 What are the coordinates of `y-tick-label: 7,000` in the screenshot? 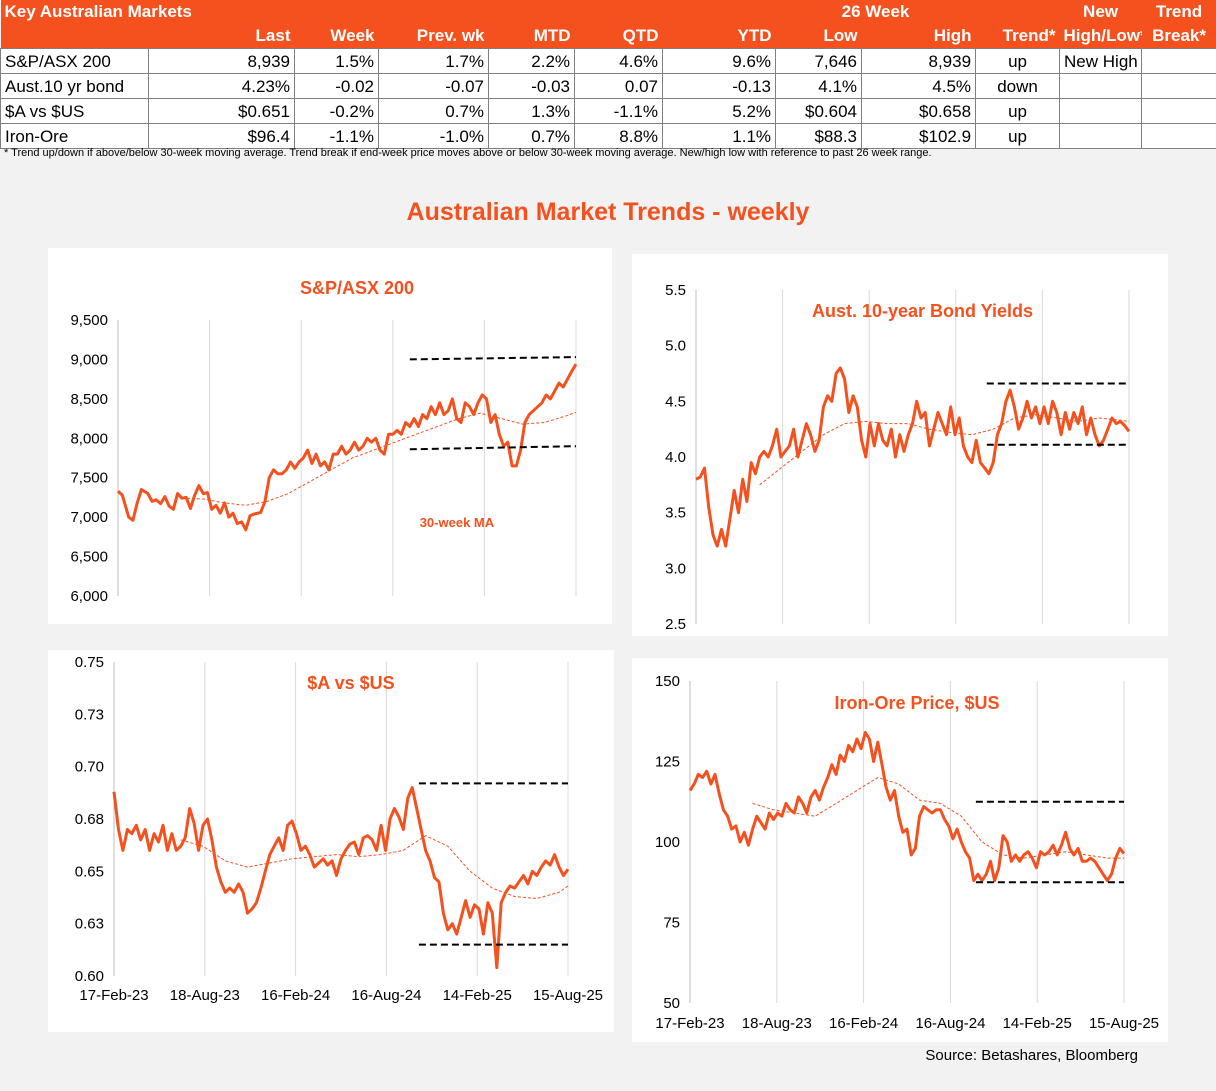 It's located at (89, 517).